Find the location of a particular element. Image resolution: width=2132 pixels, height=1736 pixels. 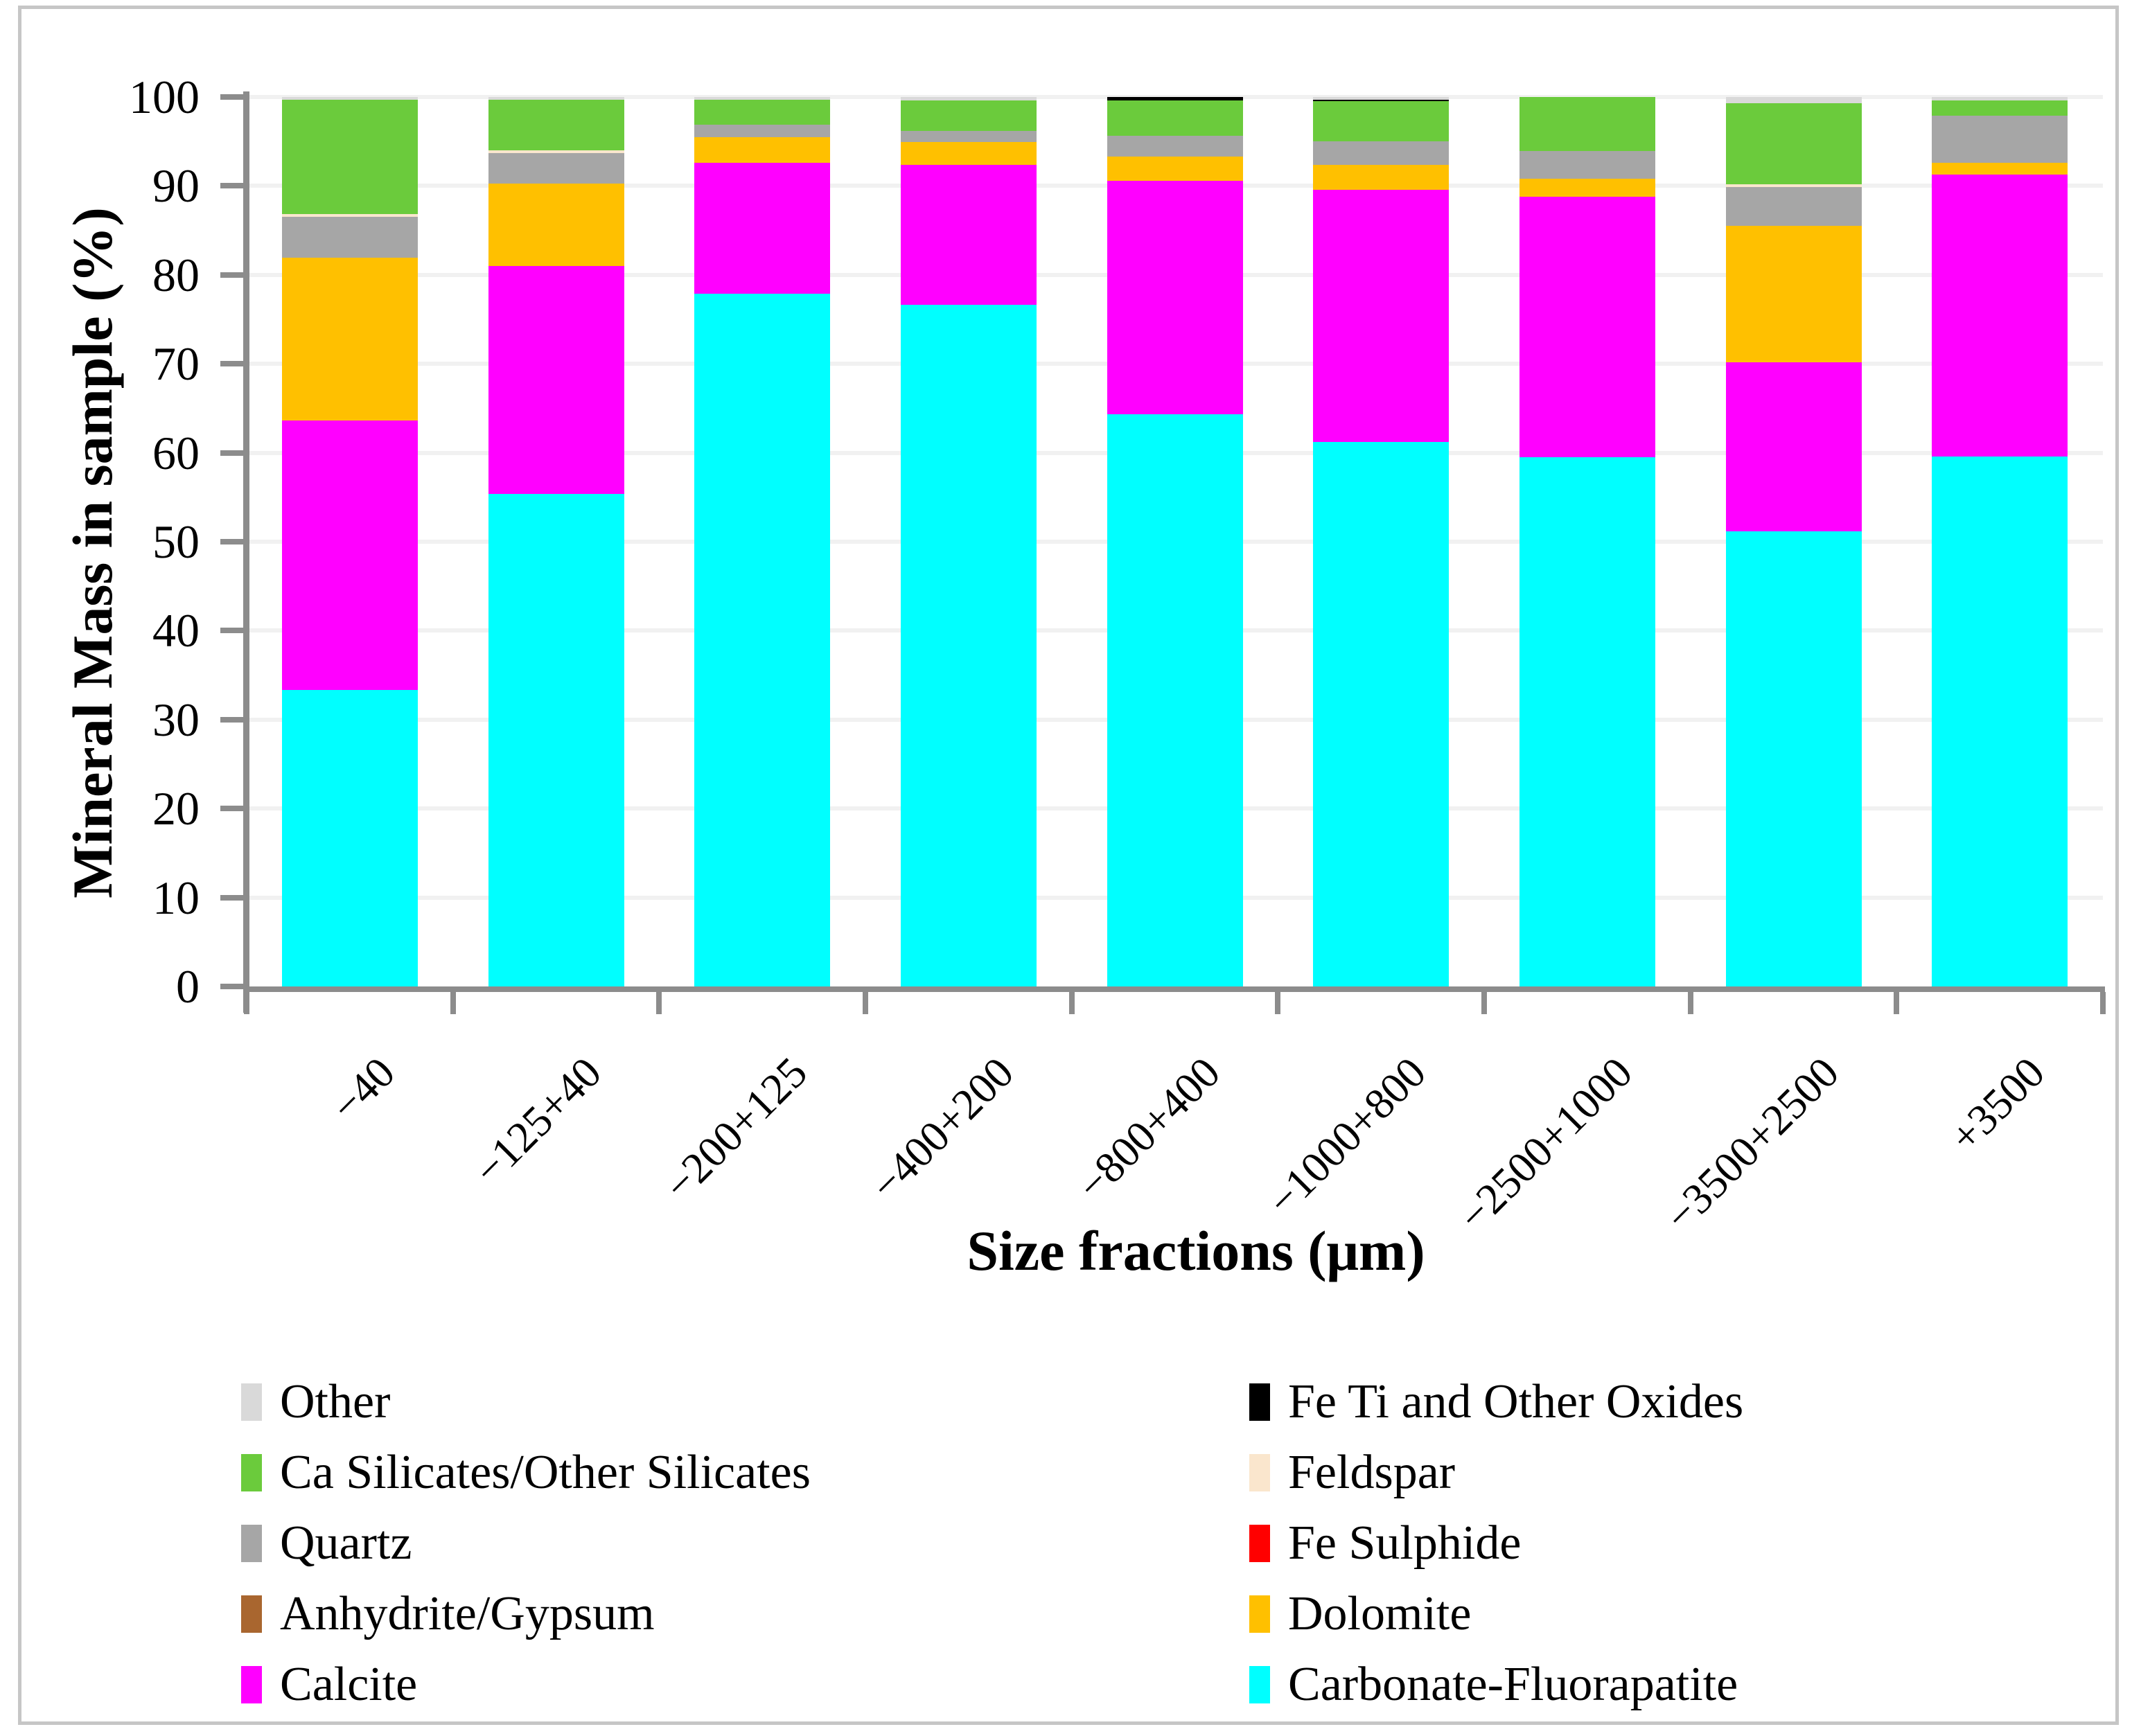

legend-item-Ca Silicates/Other Silicates: Ca Silicates/Other Silicates is located at coordinates (526, 1473).